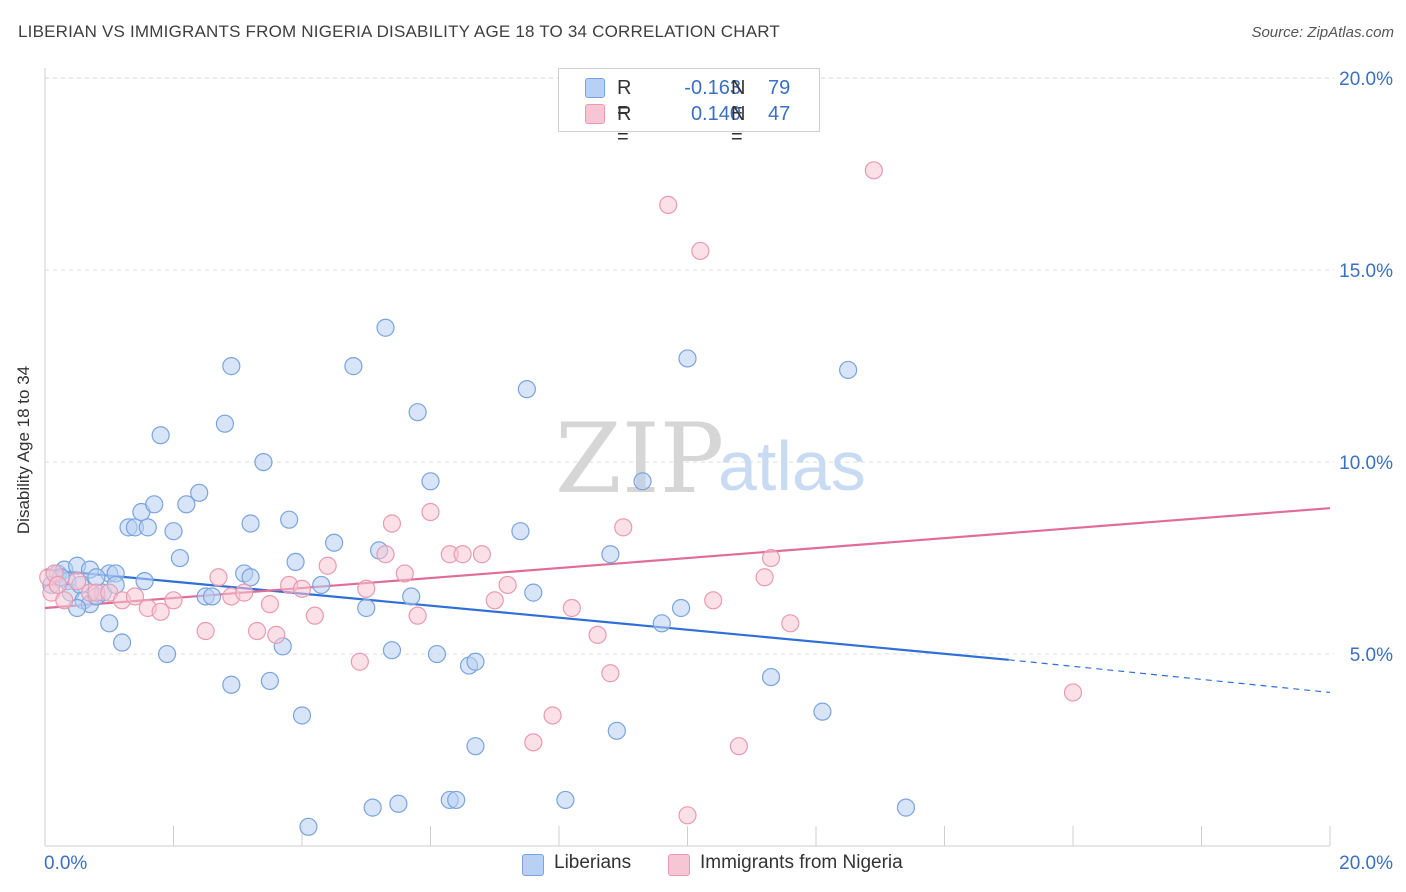 This screenshot has width=1406, height=892. What do you see at coordinates (595, 88) in the screenshot?
I see `legend-swatch-liberians` at bounding box center [595, 88].